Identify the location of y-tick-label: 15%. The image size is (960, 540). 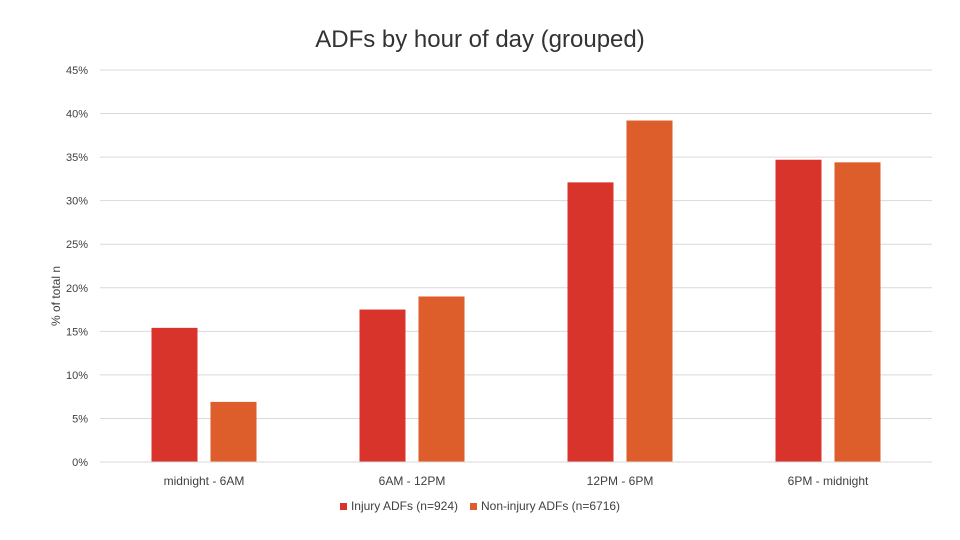
(77, 332).